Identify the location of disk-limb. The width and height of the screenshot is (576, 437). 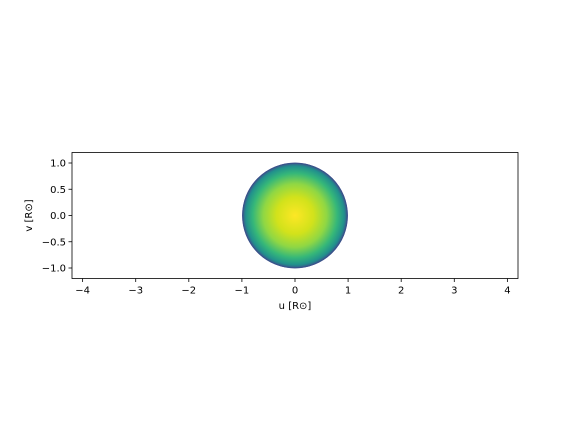
(295, 215).